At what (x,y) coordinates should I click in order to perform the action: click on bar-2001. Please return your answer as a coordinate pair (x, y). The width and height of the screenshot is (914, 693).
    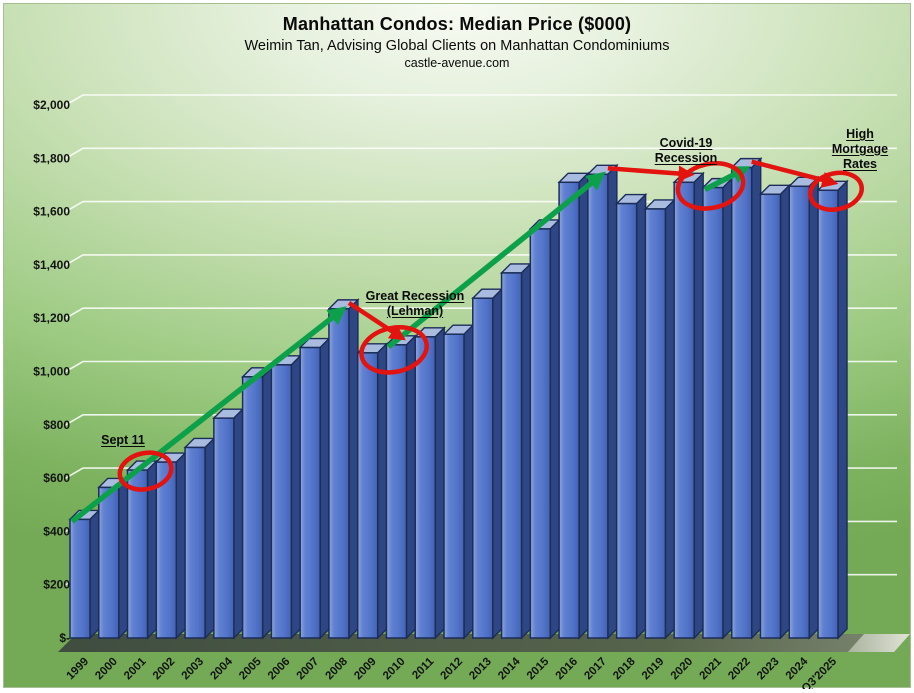
    Looking at the image, I should click on (137, 554).